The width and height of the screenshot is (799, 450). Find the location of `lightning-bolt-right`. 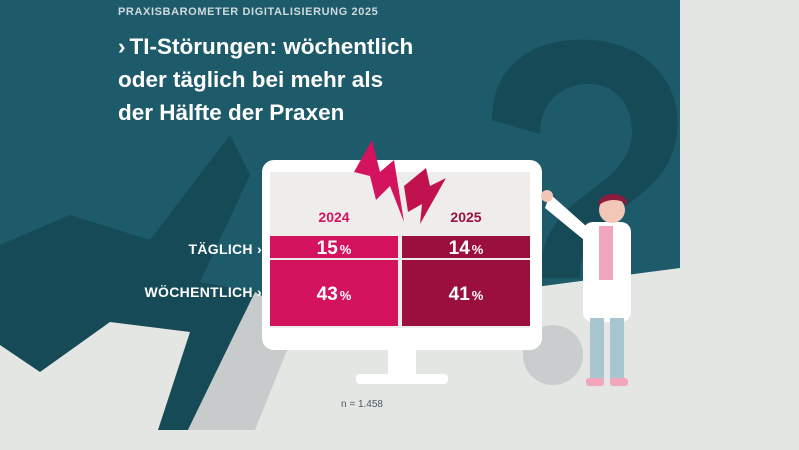

lightning-bolt-right is located at coordinates (425, 196).